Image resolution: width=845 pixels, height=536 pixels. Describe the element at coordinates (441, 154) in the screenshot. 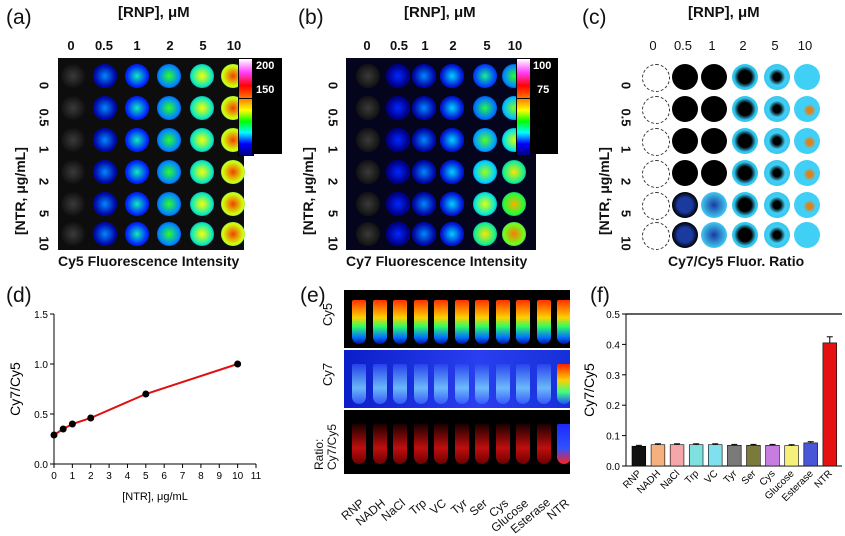

I see `panel-b-well-plate-image` at that location.